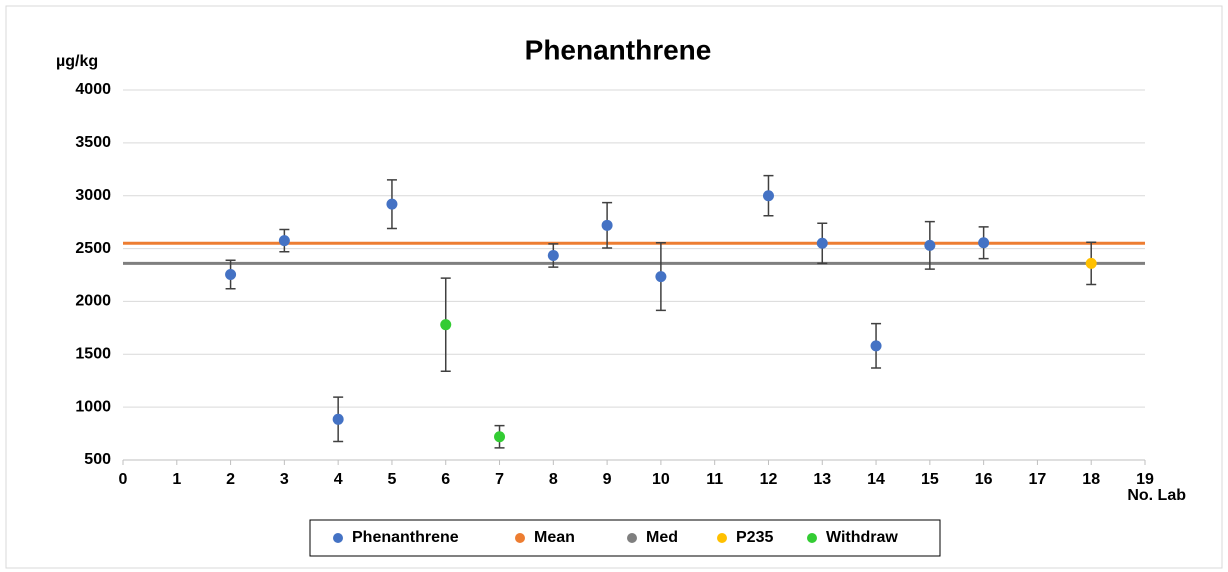  What do you see at coordinates (984, 479) in the screenshot?
I see `x-tick-label: 16` at bounding box center [984, 479].